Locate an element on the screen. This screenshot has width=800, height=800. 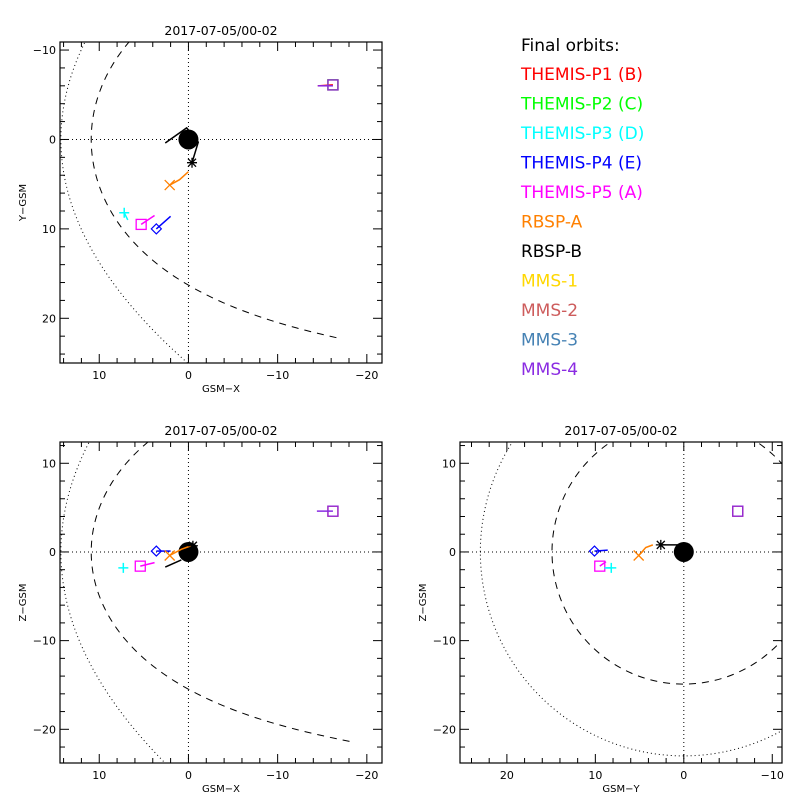
y-axis-label: Y−GSM is located at coordinates (23, 203).